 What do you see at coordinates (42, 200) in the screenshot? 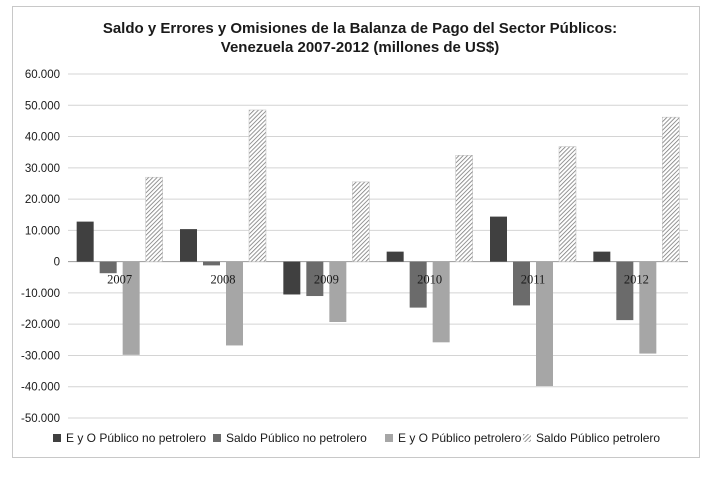
I see `y-tick-label: 20.000` at bounding box center [42, 200].